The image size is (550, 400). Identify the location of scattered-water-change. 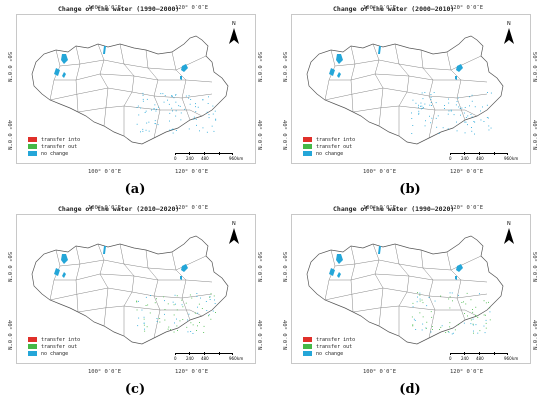
(176, 113).